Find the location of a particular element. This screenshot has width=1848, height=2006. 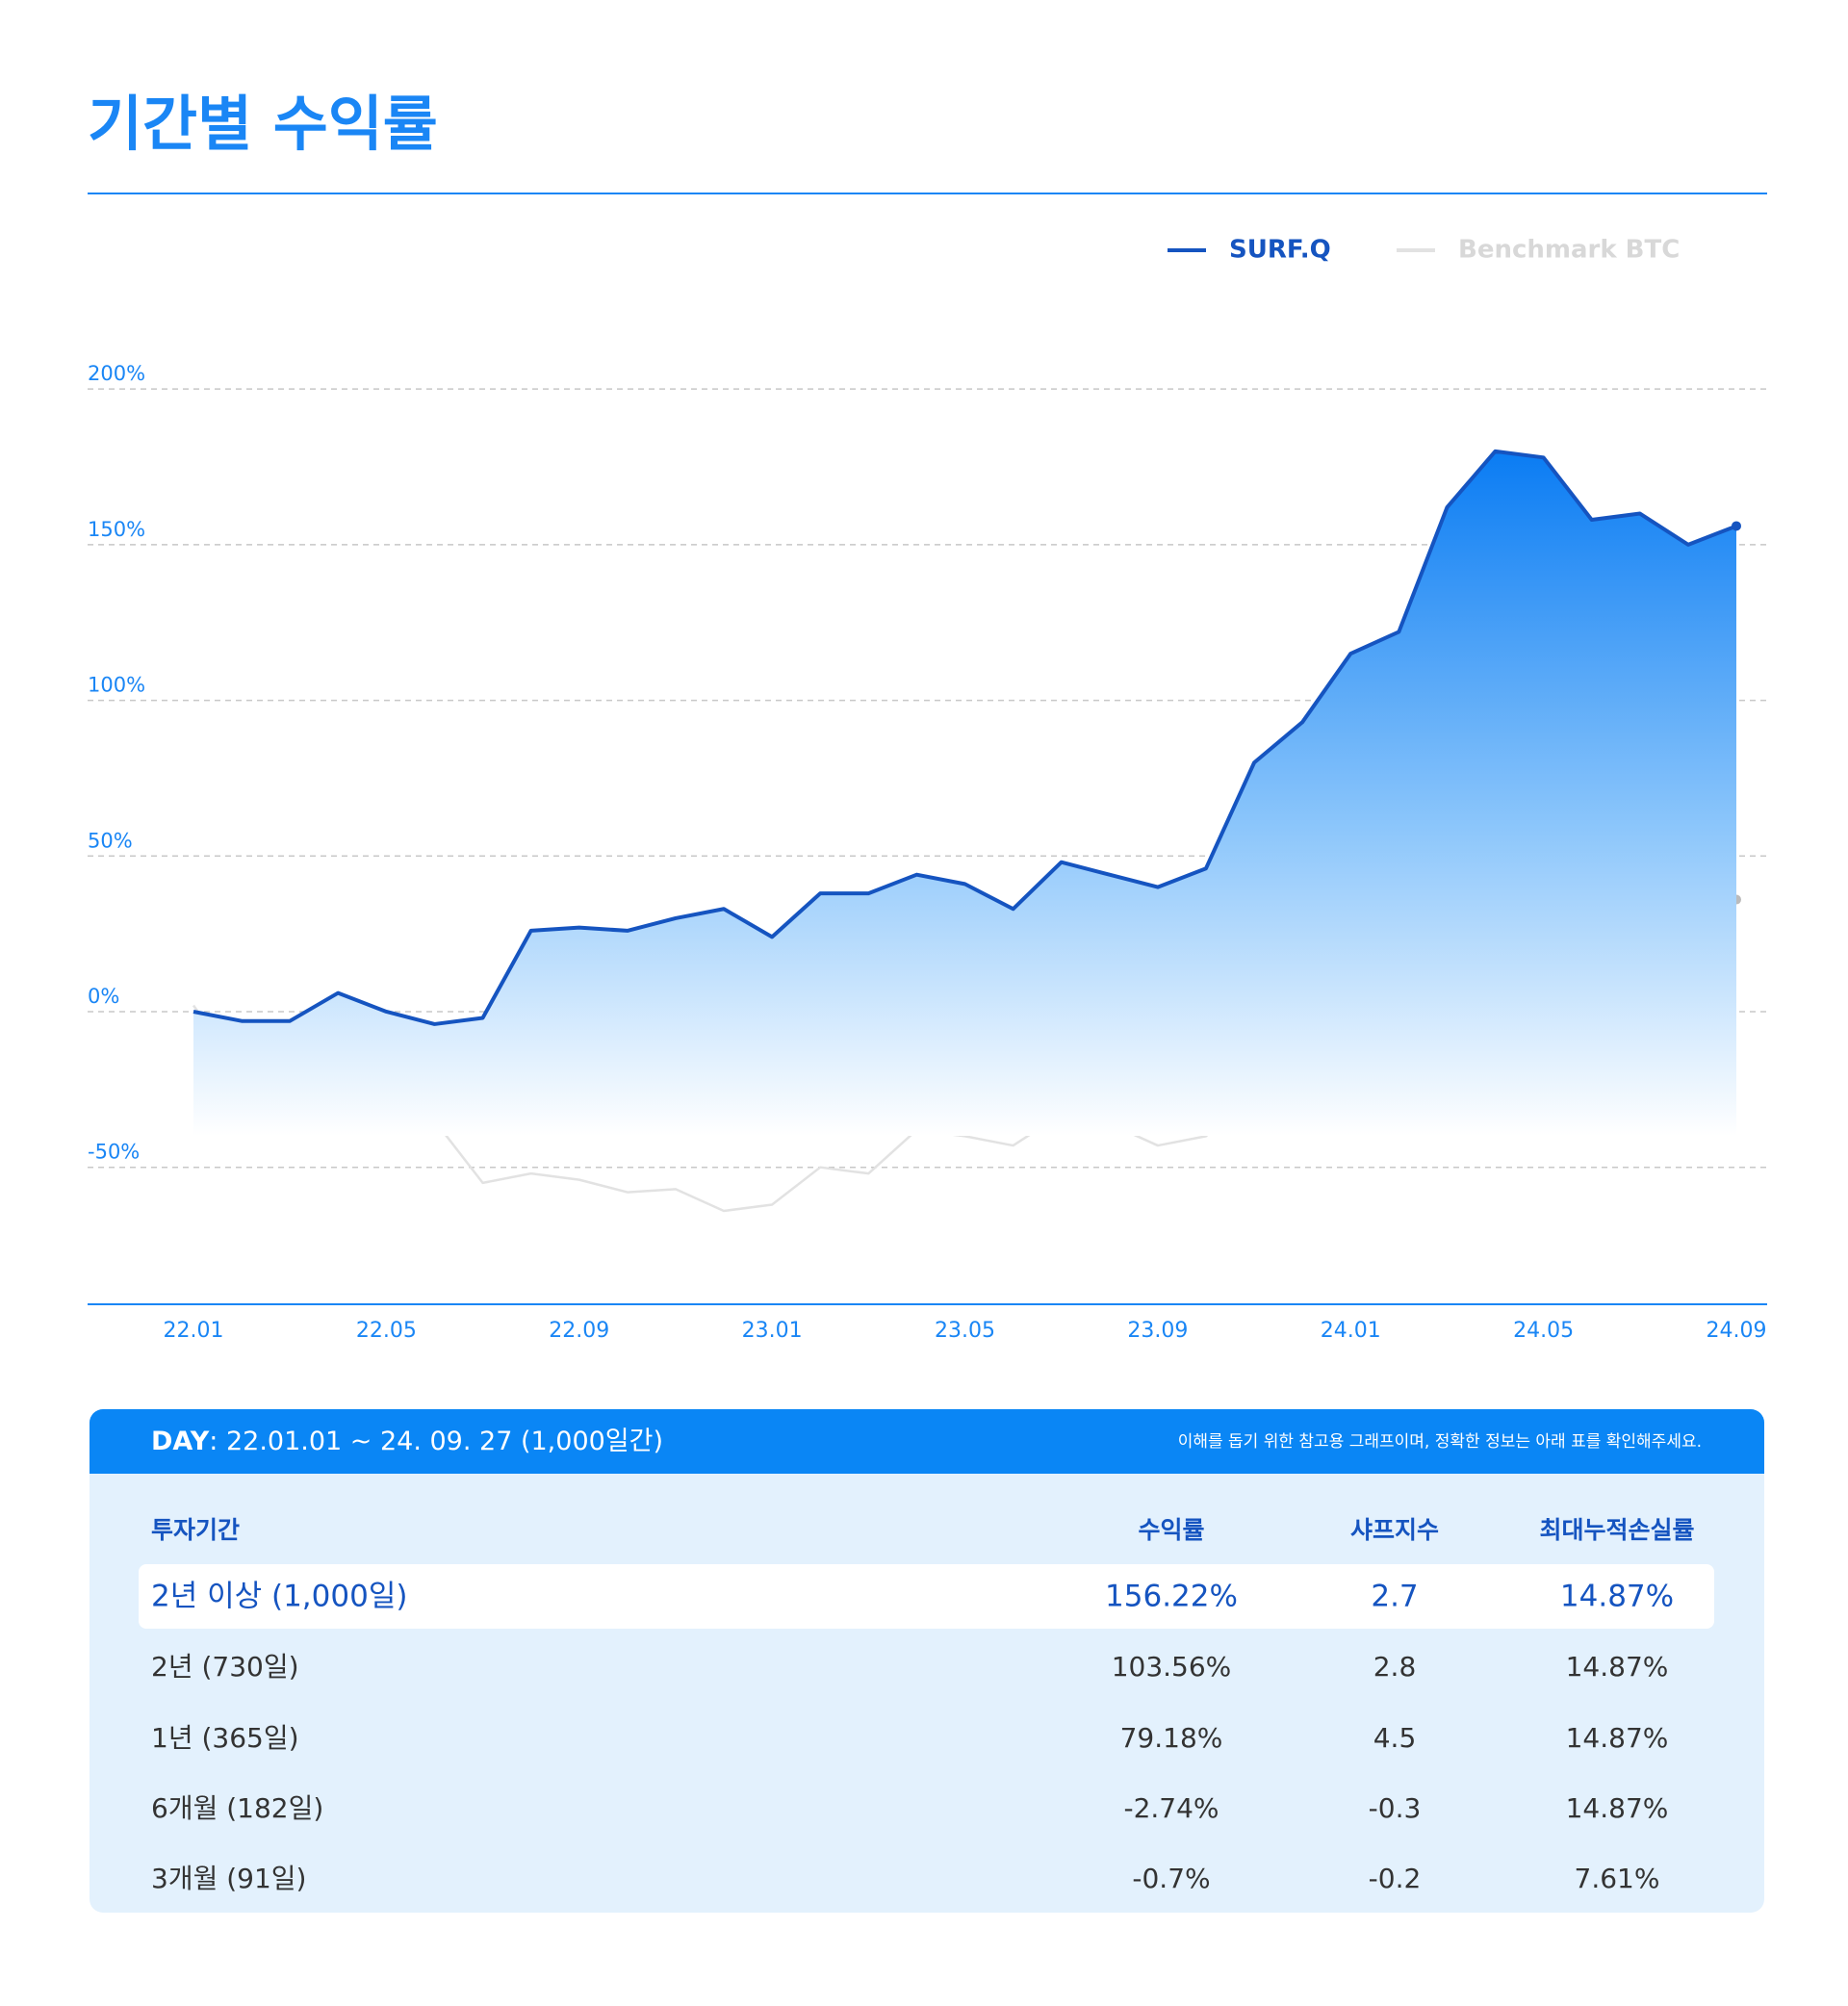

table-cell: -0.2 is located at coordinates (1395, 1878).